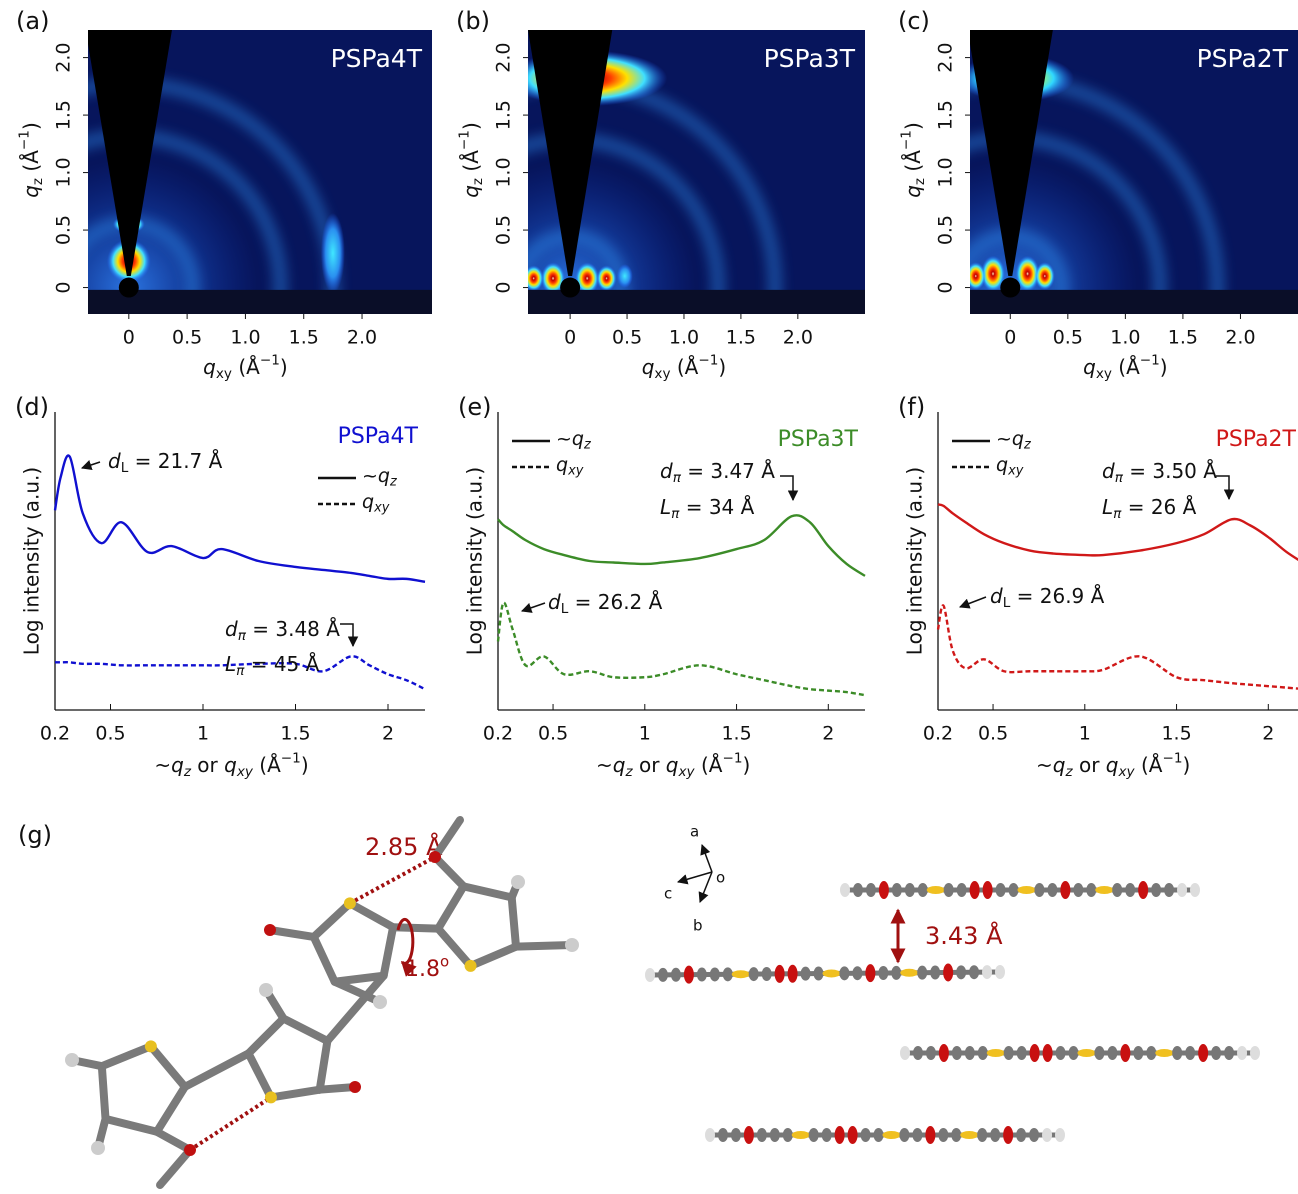 This screenshot has height=1194, width=1298. What do you see at coordinates (129, 338) in the screenshot?
I see `x-tick-label: 0` at bounding box center [129, 338].